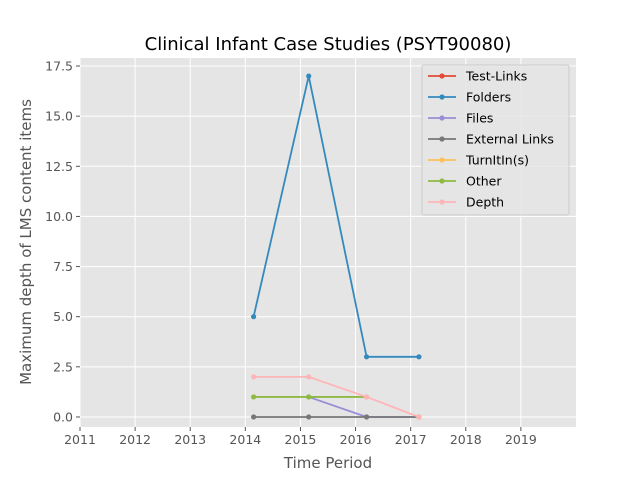 The width and height of the screenshot is (640, 480). What do you see at coordinates (496, 76) in the screenshot?
I see `legend-label-test-links: Test-Links` at bounding box center [496, 76].